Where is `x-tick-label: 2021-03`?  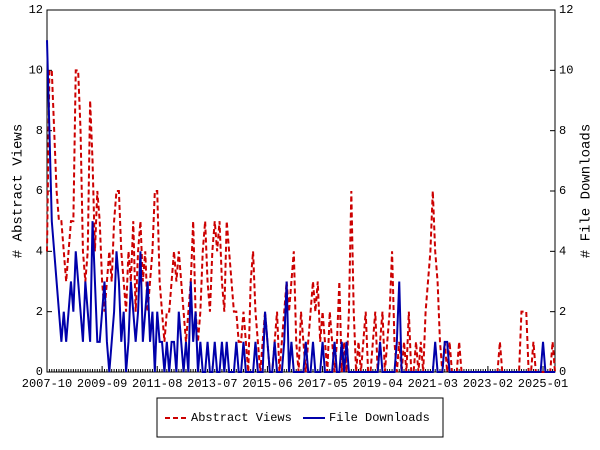
x-tick-label: 2021-03 is located at coordinates (433, 384).